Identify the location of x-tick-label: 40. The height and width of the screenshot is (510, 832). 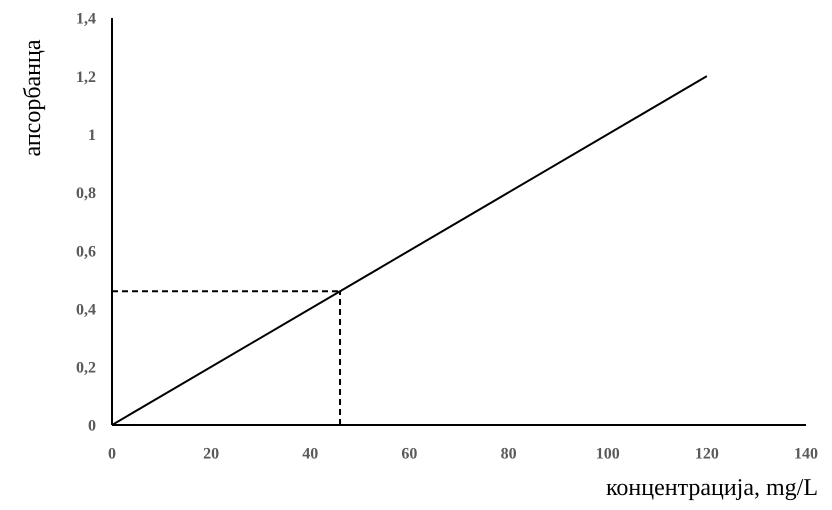
(310, 453).